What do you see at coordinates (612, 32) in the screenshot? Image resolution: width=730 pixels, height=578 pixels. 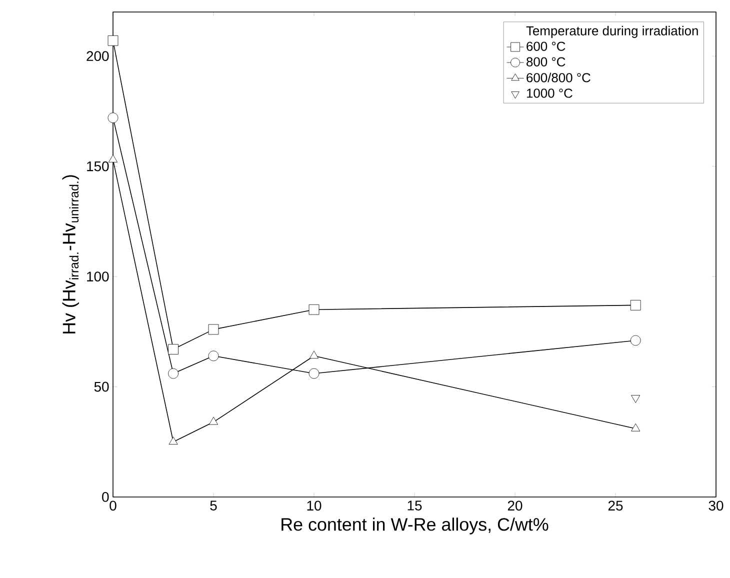 I see `legend-title: Temperature during irradiation` at bounding box center [612, 32].